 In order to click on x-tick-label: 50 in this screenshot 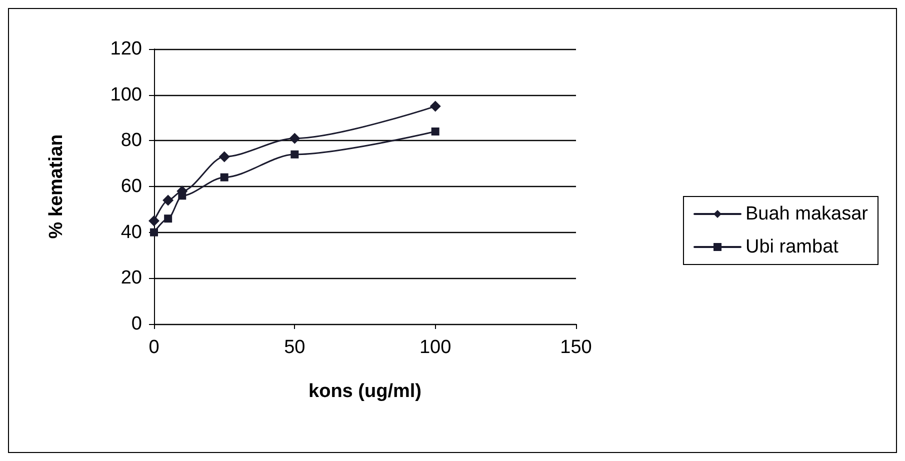, I will do `click(295, 347)`.